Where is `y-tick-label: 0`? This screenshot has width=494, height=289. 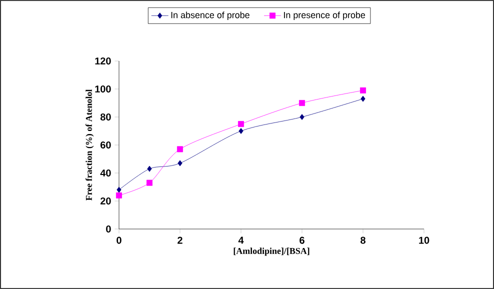 y-tick-label: 0 is located at coordinates (108, 229).